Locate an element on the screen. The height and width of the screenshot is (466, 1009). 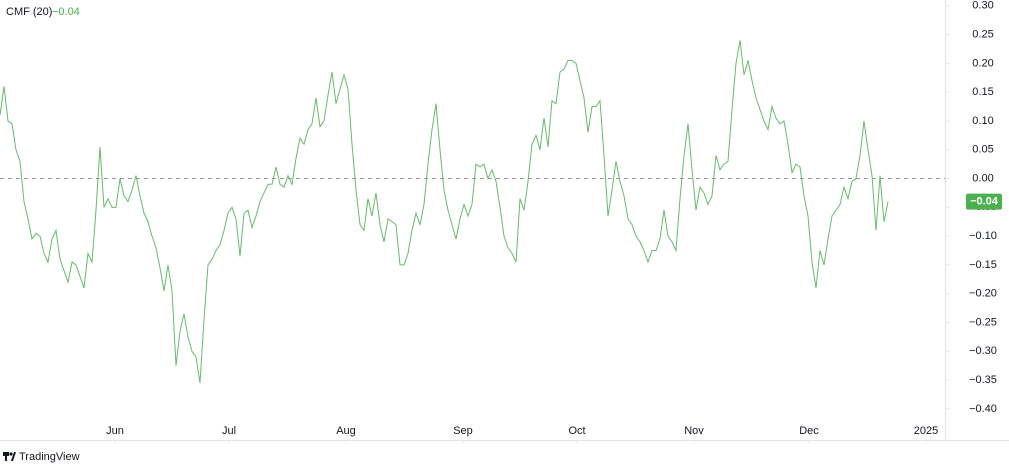
last-value-label: −0.04 is located at coordinates (984, 201).